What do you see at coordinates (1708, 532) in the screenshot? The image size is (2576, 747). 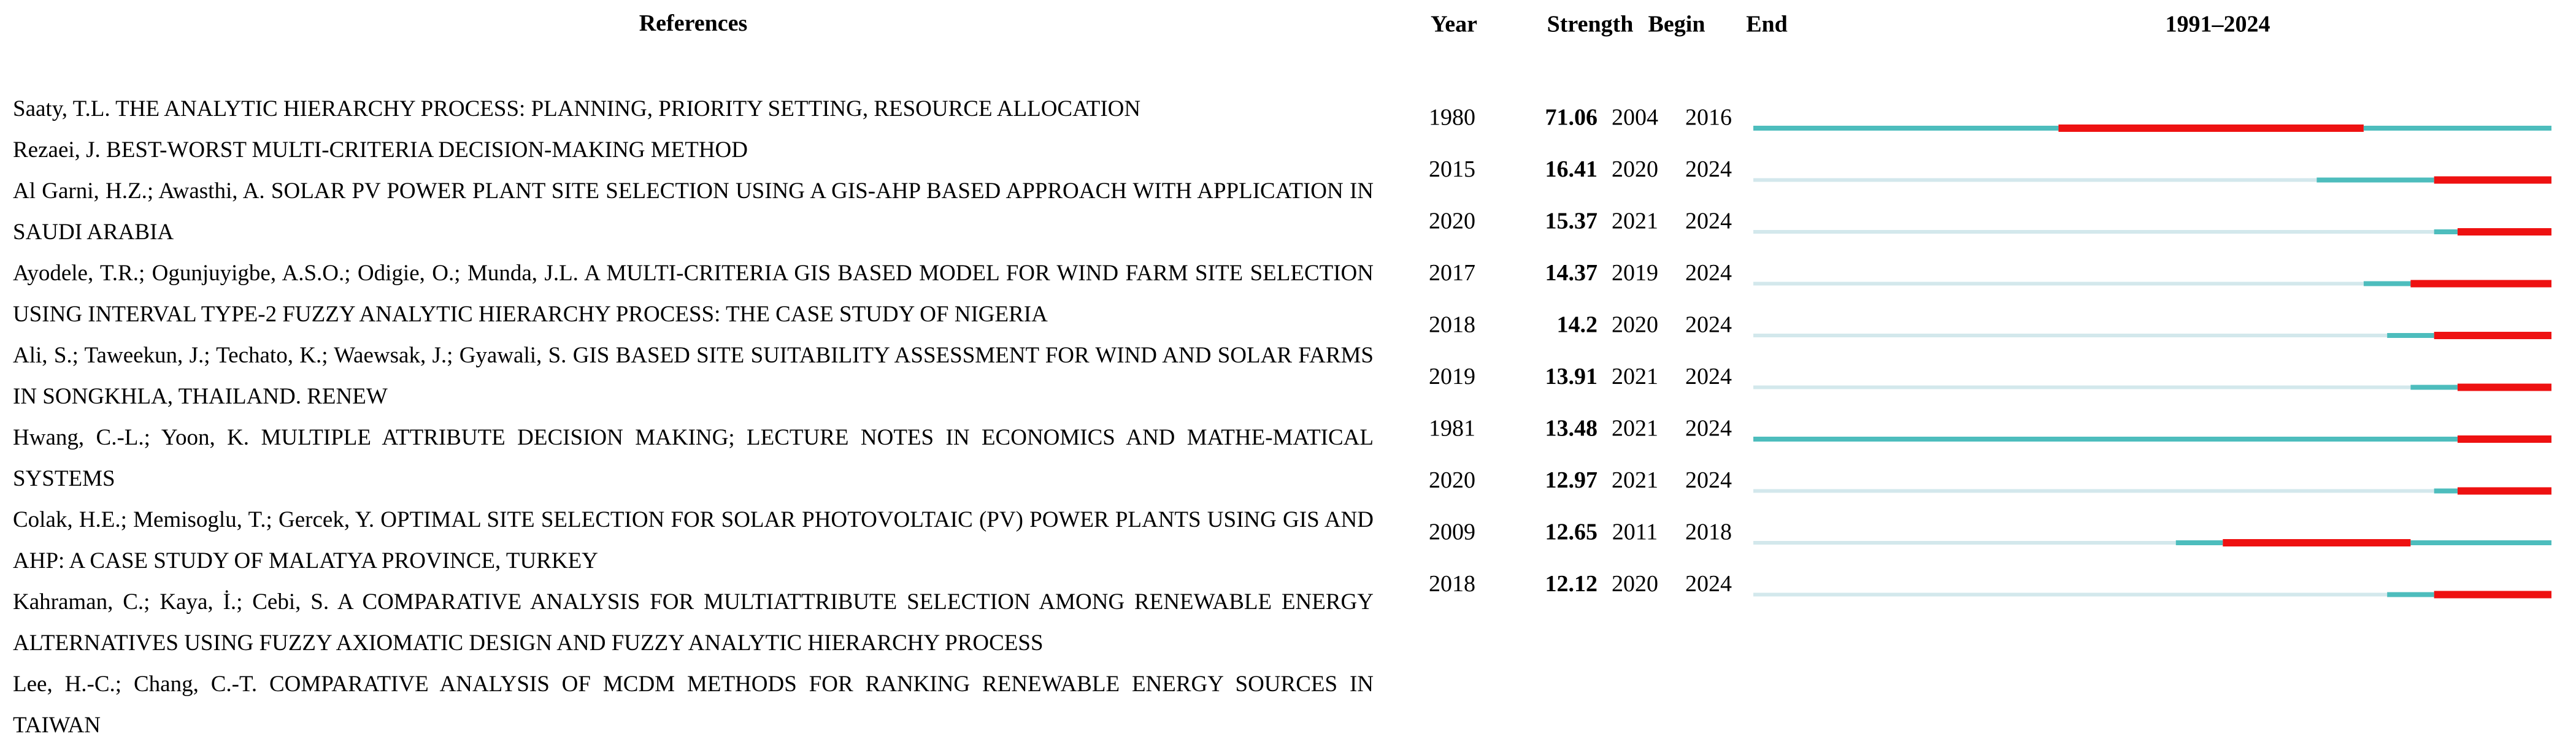 I see `end: 2018` at bounding box center [1708, 532].